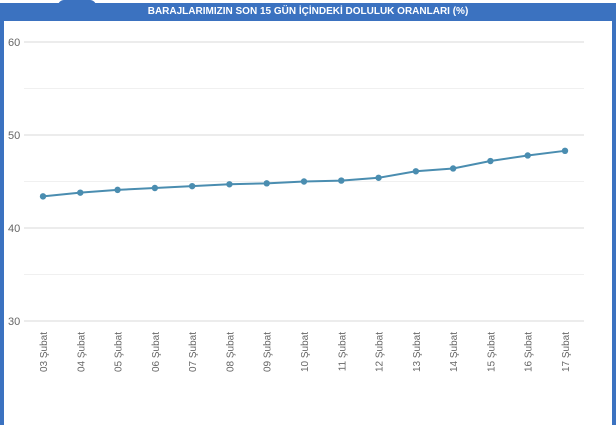 This screenshot has width=616, height=425. What do you see at coordinates (77, 3) in the screenshot?
I see `frame-tab` at bounding box center [77, 3].